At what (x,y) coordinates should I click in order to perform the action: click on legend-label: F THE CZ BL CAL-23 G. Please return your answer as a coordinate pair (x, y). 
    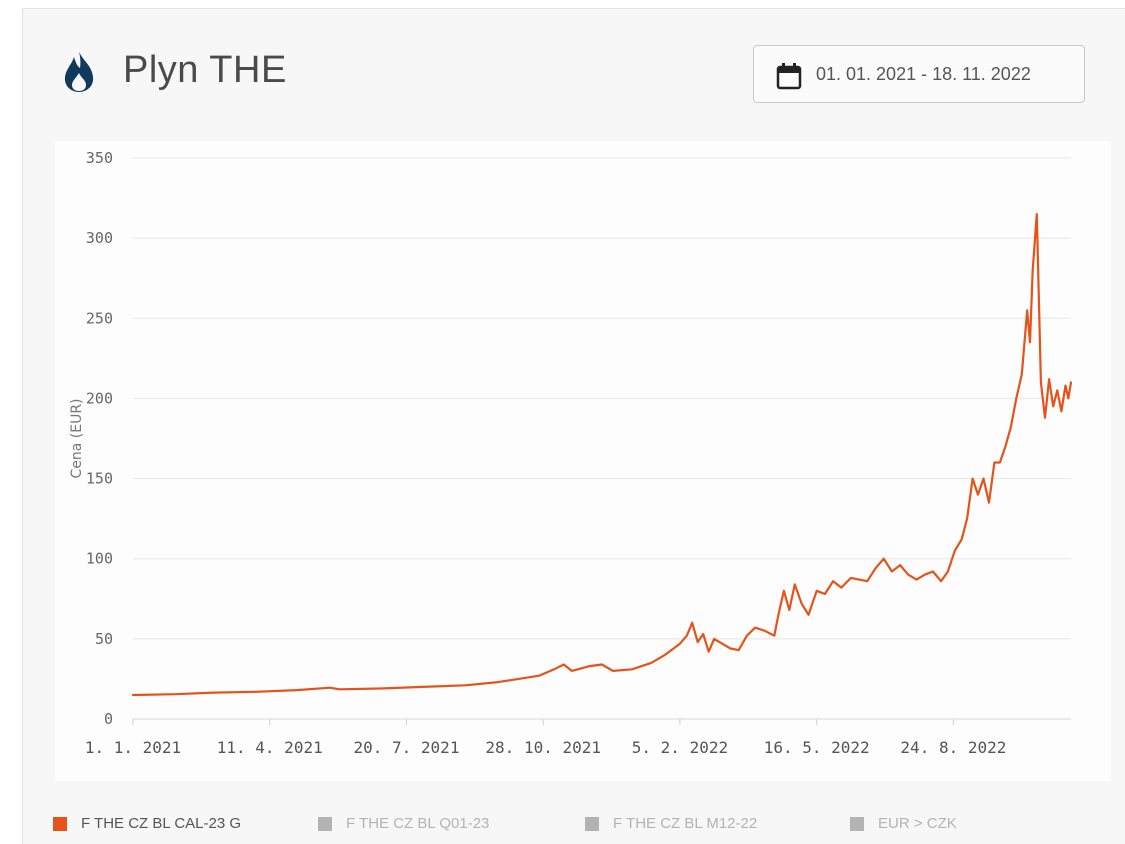
    Looking at the image, I should click on (161, 823).